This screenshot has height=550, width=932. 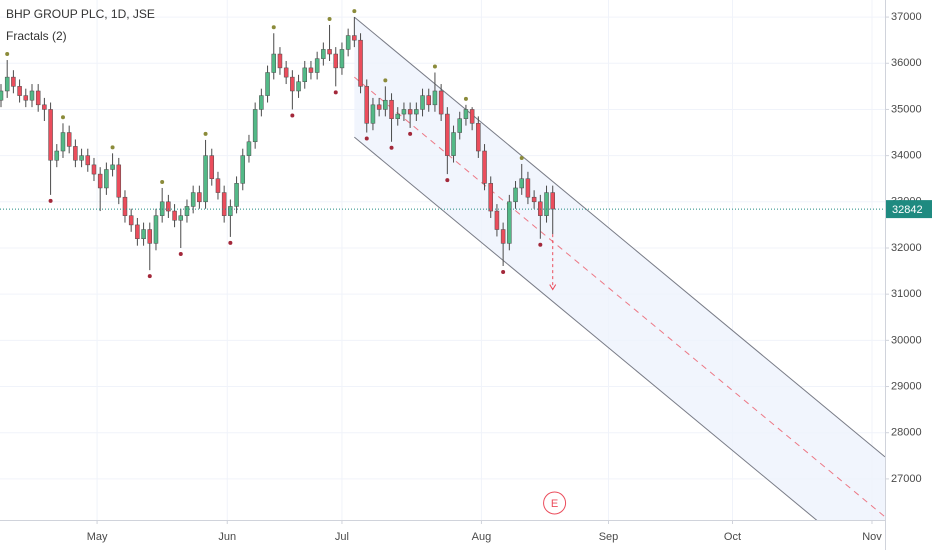 I want to click on x-tick-label: Aug, so click(x=482, y=537).